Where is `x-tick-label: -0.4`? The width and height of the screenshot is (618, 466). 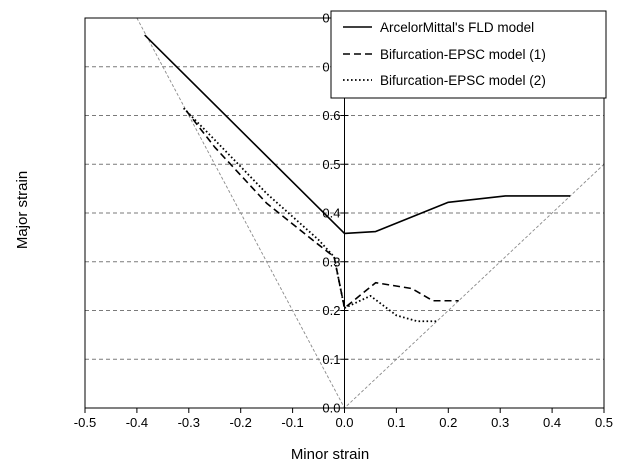
x-tick-label: -0.4 is located at coordinates (137, 422).